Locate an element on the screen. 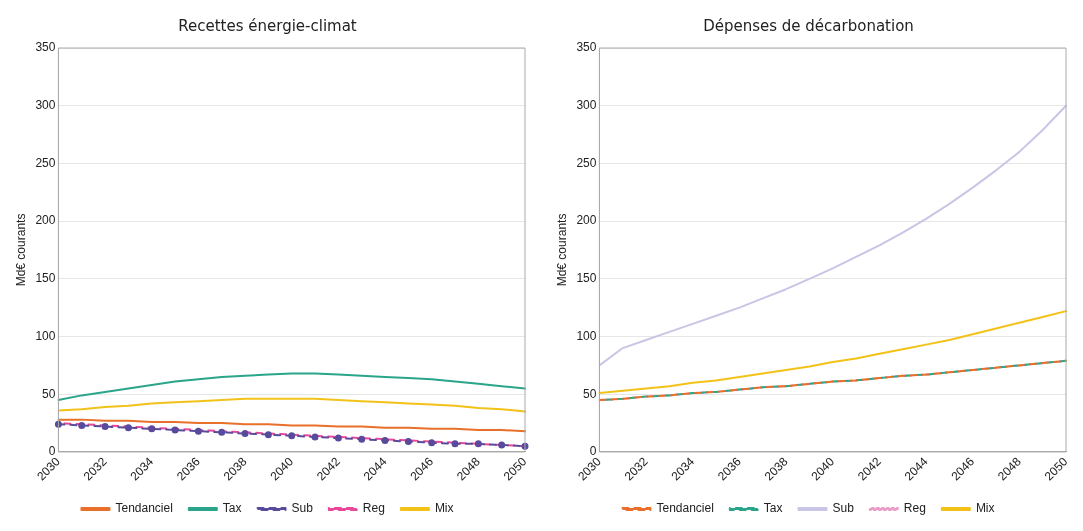  chart-title: Dépenses de décarbonation is located at coordinates (808, 25).